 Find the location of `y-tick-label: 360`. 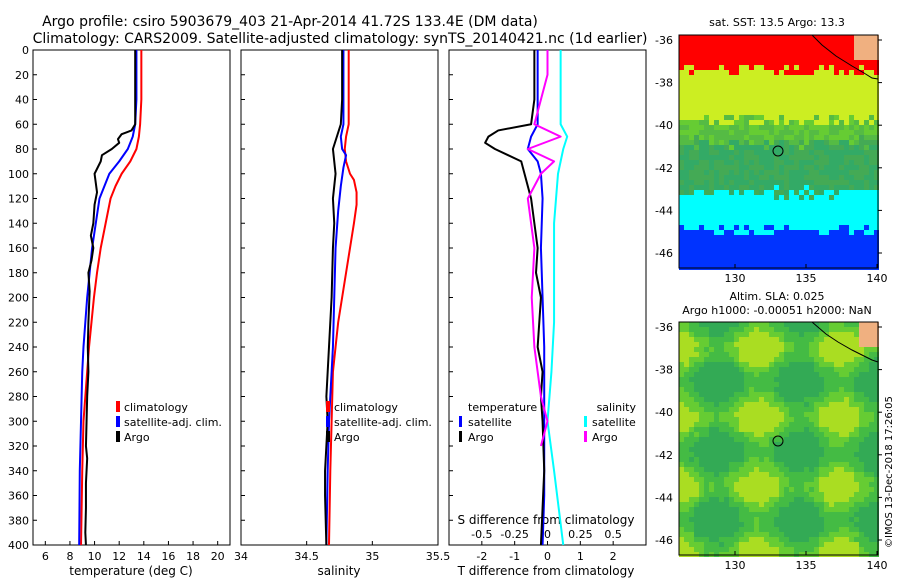

y-tick-label: 360 is located at coordinates (18, 496).